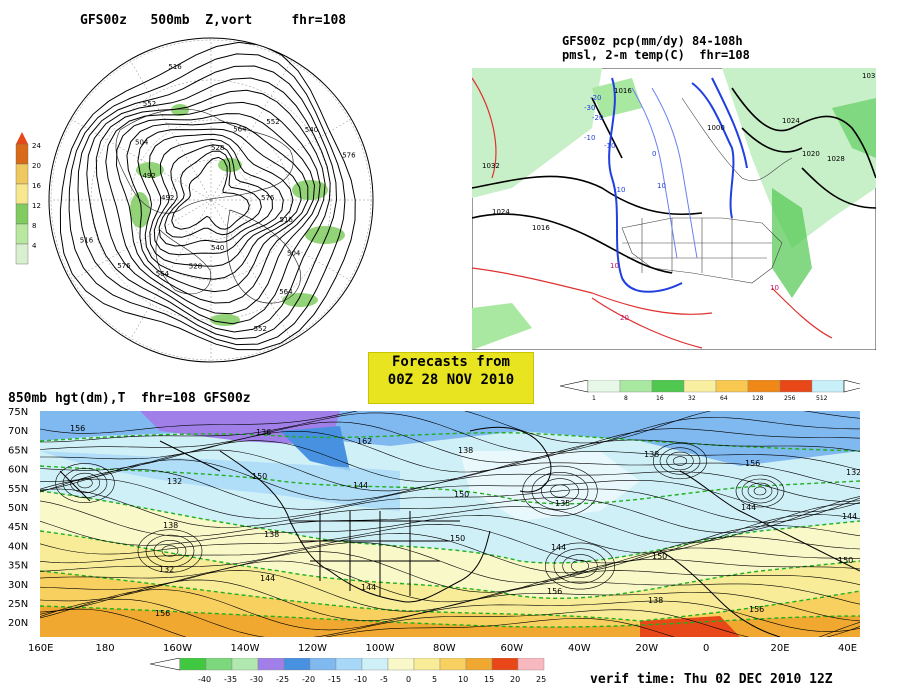  I want to click on lon-axis-label: 40W, so click(579, 648).